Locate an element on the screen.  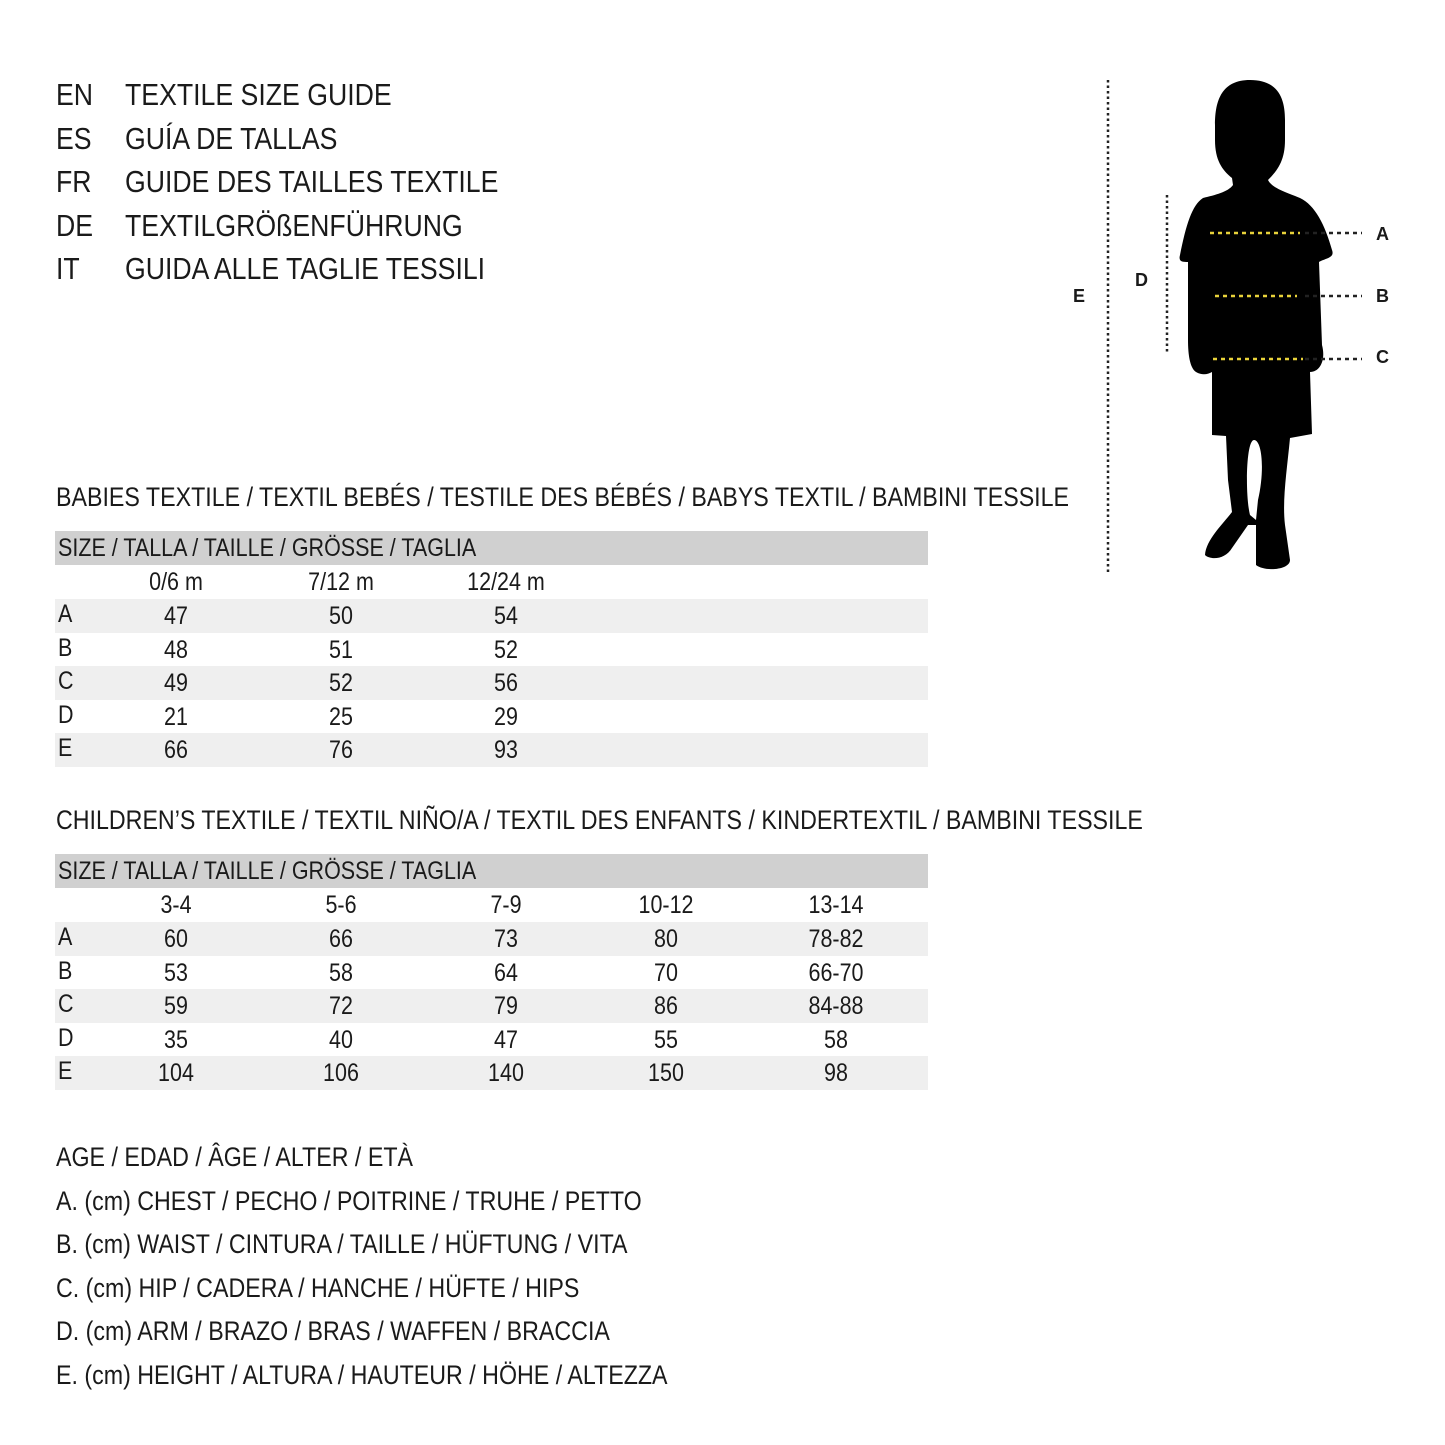
table-cell: 49 is located at coordinates (176, 683).